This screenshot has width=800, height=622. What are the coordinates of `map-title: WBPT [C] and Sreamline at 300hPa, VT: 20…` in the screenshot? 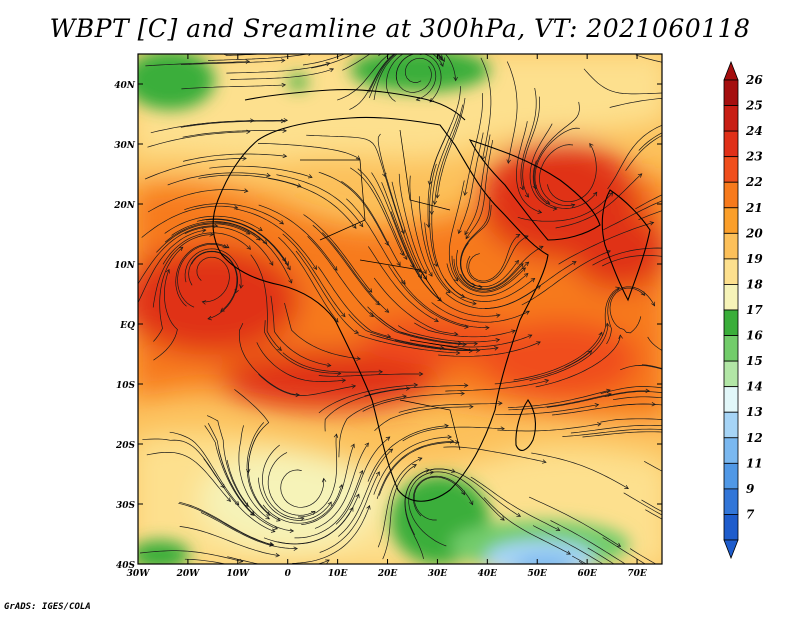 It's located at (400, 28).